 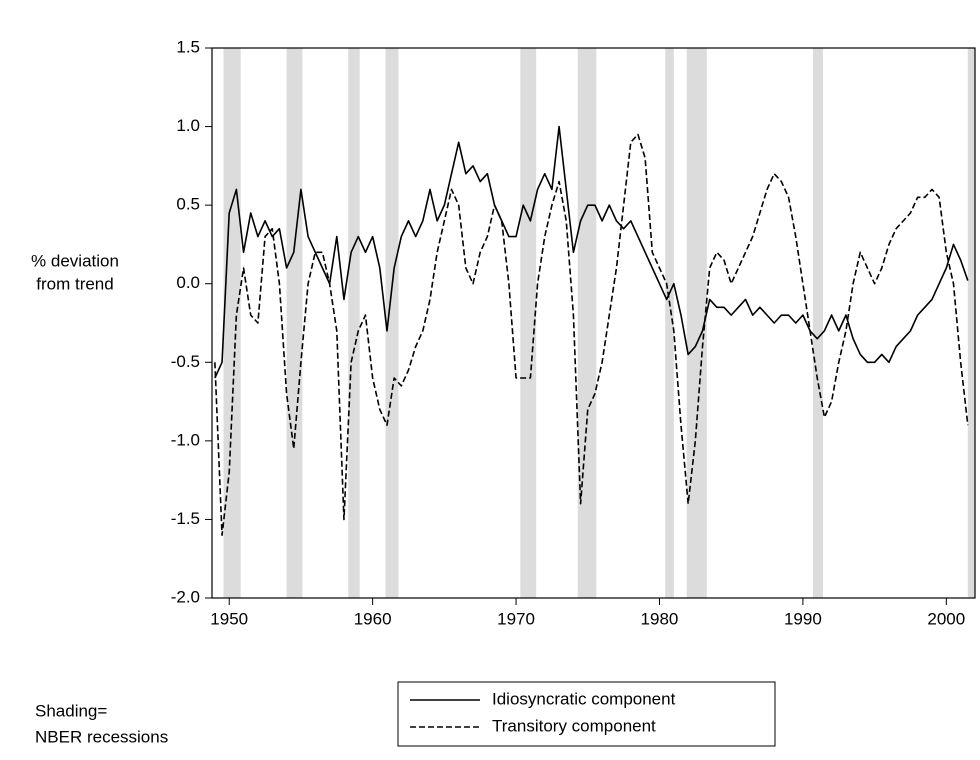 I want to click on legend-label: Idiosyncratic component, so click(x=584, y=698).